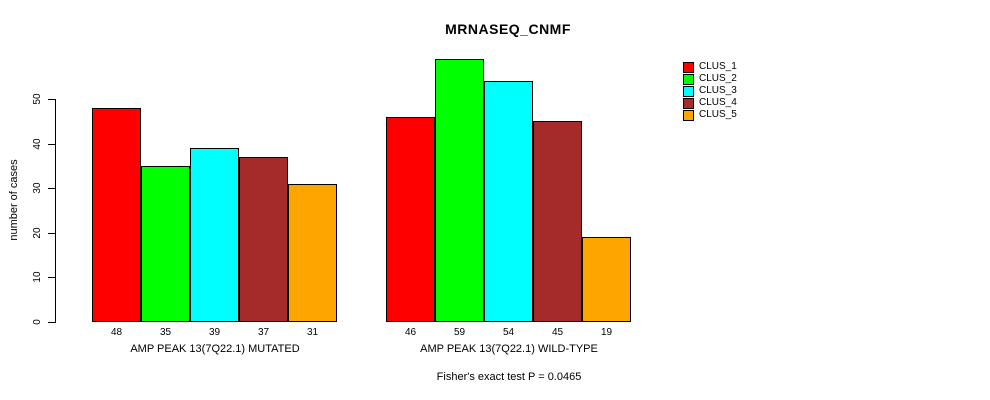  What do you see at coordinates (37, 144) in the screenshot?
I see `y-tick-label: 40` at bounding box center [37, 144].